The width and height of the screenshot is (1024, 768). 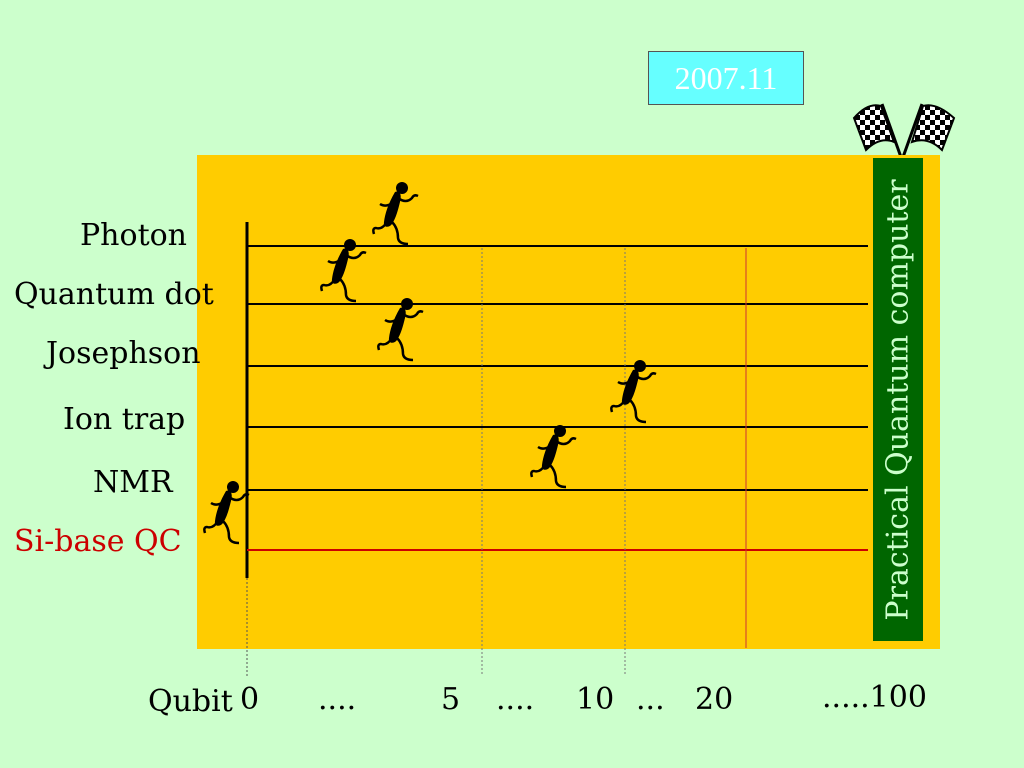 I want to click on lane-label-si-base: Si-base QC, so click(x=98, y=541).